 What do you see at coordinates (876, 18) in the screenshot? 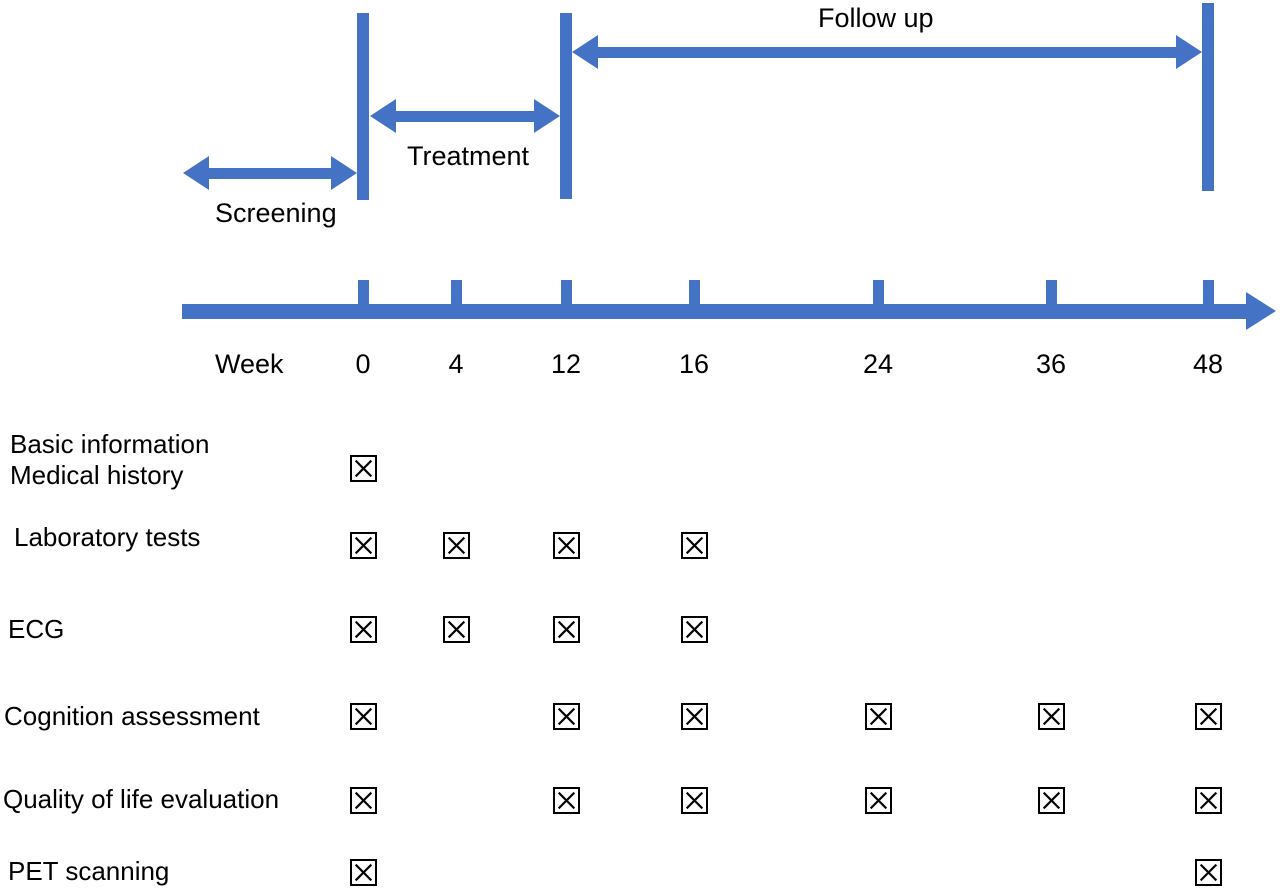
I see `follow-up-label: Follow up` at bounding box center [876, 18].